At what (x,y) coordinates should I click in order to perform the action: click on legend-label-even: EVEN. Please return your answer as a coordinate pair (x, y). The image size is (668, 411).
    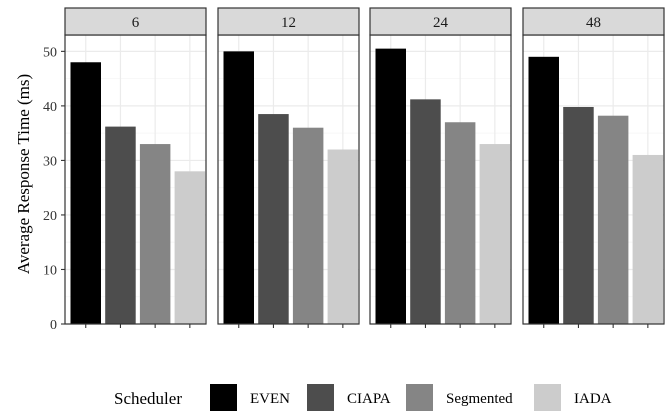
    Looking at the image, I should click on (270, 399).